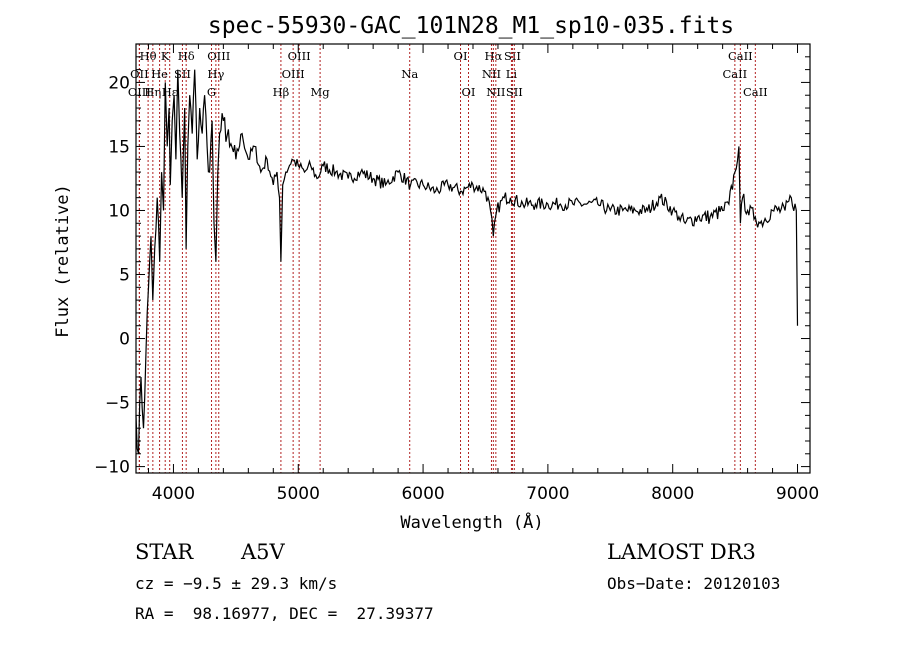 Image resolution: width=900 pixels, height=649 pixels. Describe the element at coordinates (63, 261) in the screenshot. I see `y-axis-label: Flux (relative)` at that location.